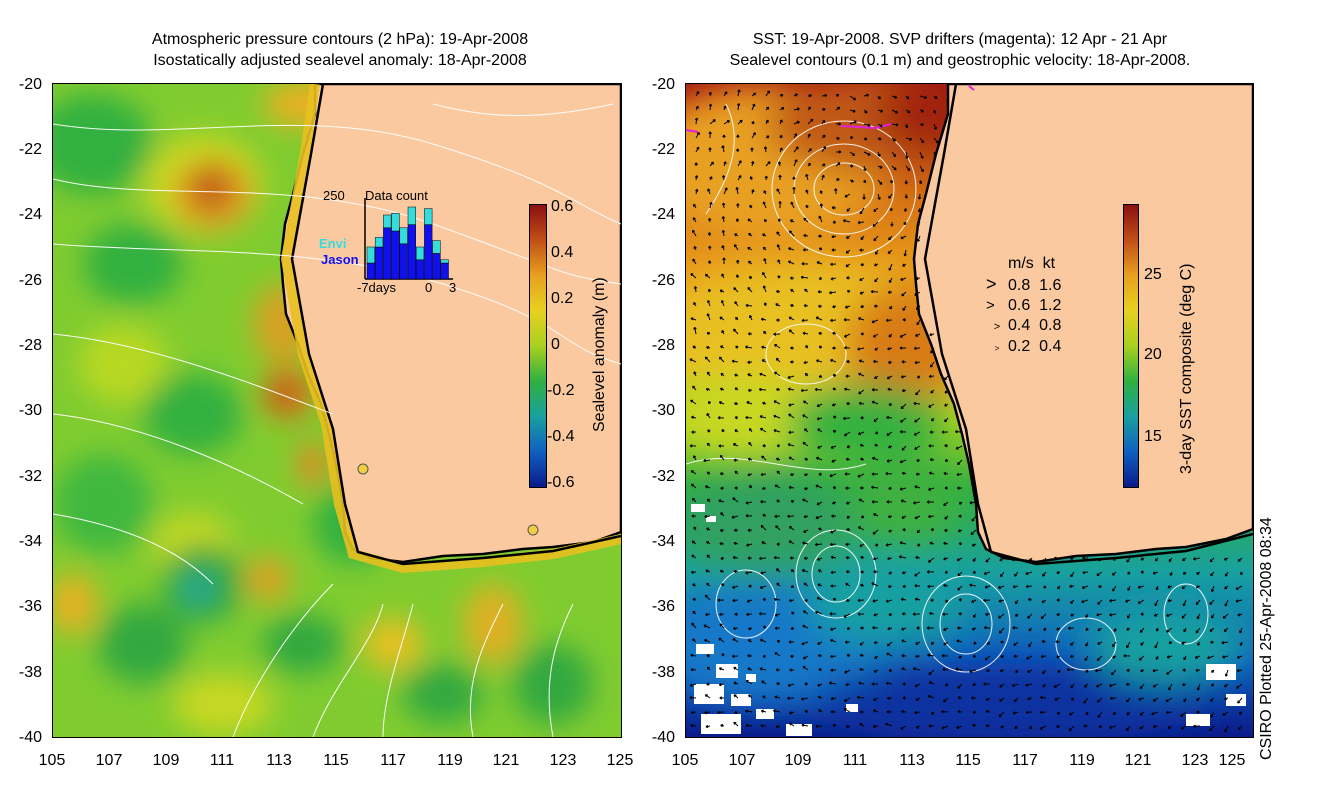  What do you see at coordinates (663, 476) in the screenshot?
I see `right-ytick: -32` at bounding box center [663, 476].